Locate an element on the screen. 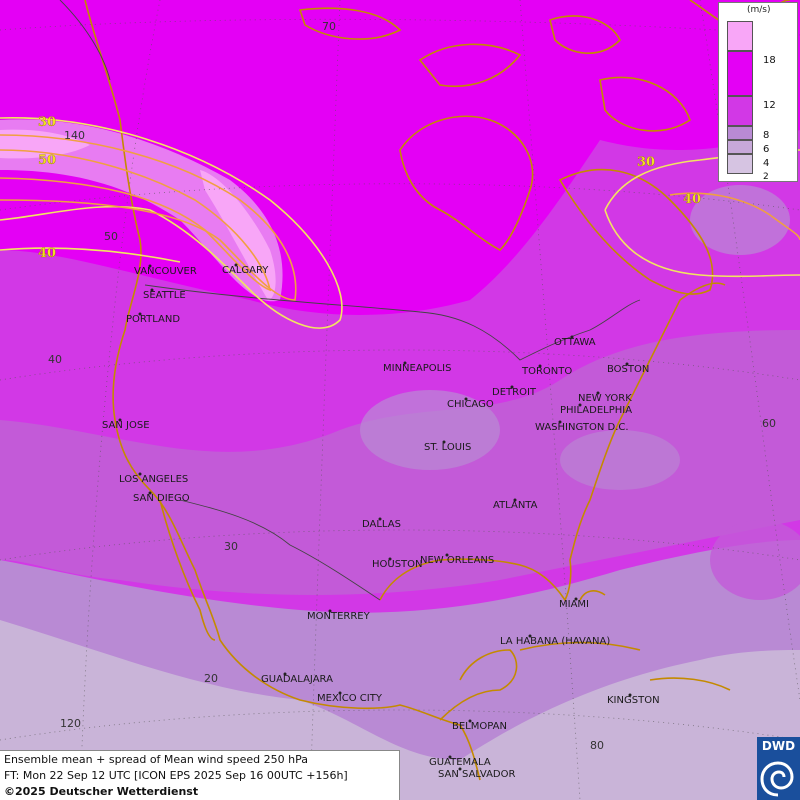 This screenshot has height=800, width=800. contour-label-30-west: 30 is located at coordinates (47, 122).